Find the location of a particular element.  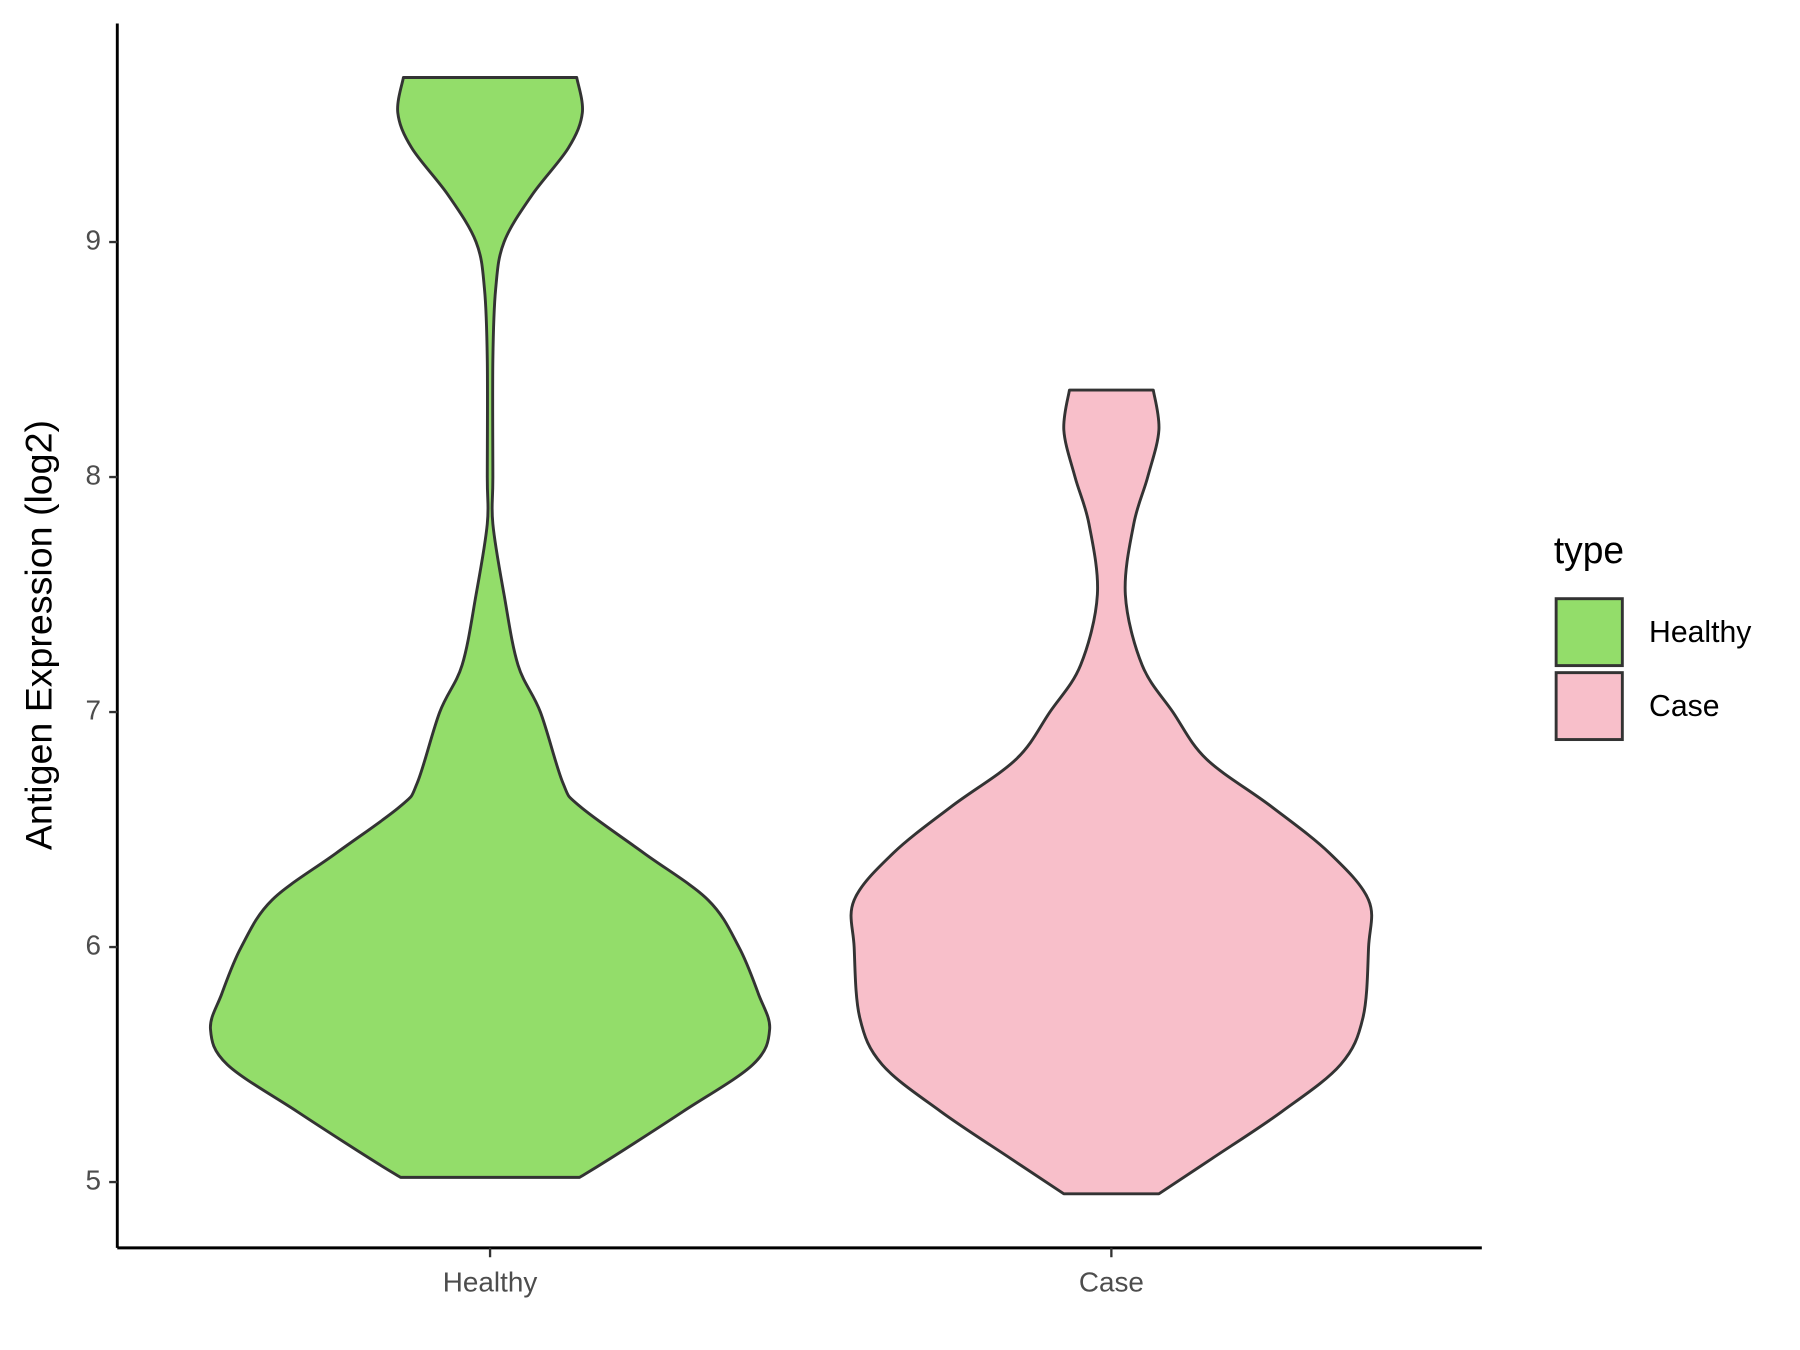

legend-label: Case is located at coordinates (1684, 706).